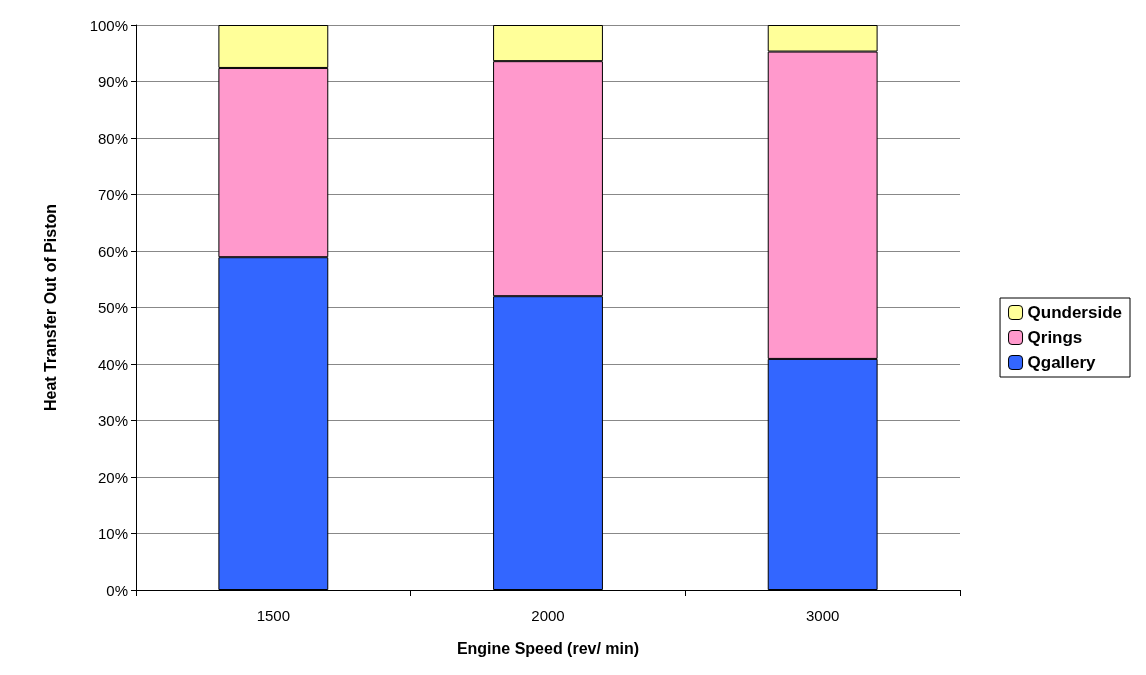  What do you see at coordinates (112, 477) in the screenshot?
I see `y-tick-label: 20%` at bounding box center [112, 477].